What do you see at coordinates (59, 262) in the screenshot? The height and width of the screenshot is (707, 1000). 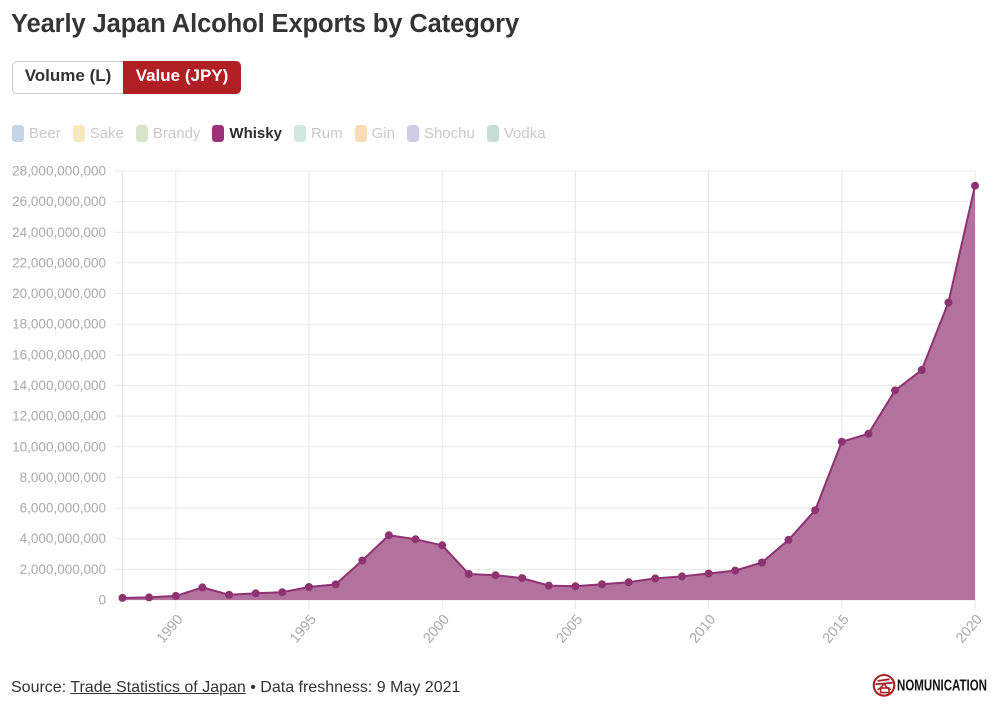 I see `svg-text: 22,000,000,000` at bounding box center [59, 262].